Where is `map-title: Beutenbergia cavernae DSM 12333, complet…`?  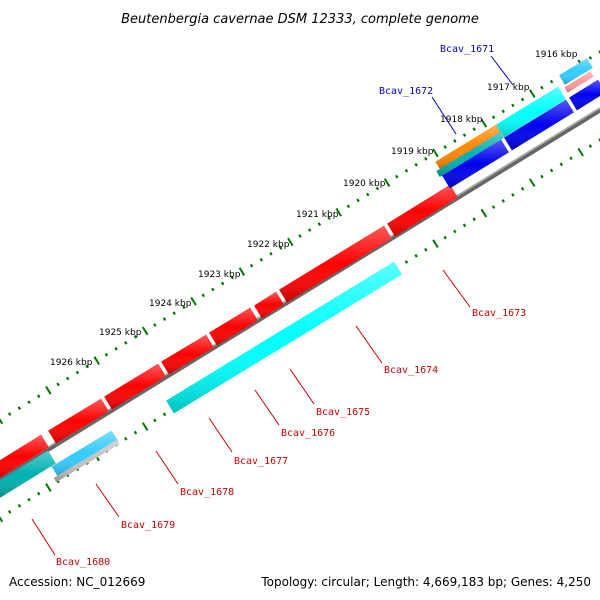 map-title: Beutenbergia cavernae DSM 12333, complet… is located at coordinates (300, 19).